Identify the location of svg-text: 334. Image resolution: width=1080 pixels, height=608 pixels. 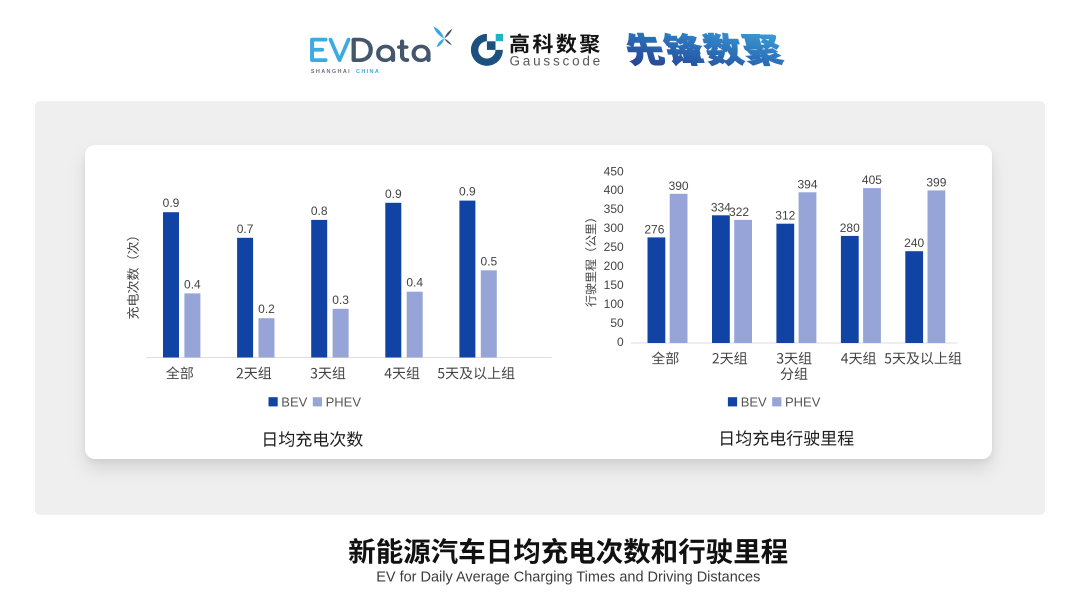
(721, 207).